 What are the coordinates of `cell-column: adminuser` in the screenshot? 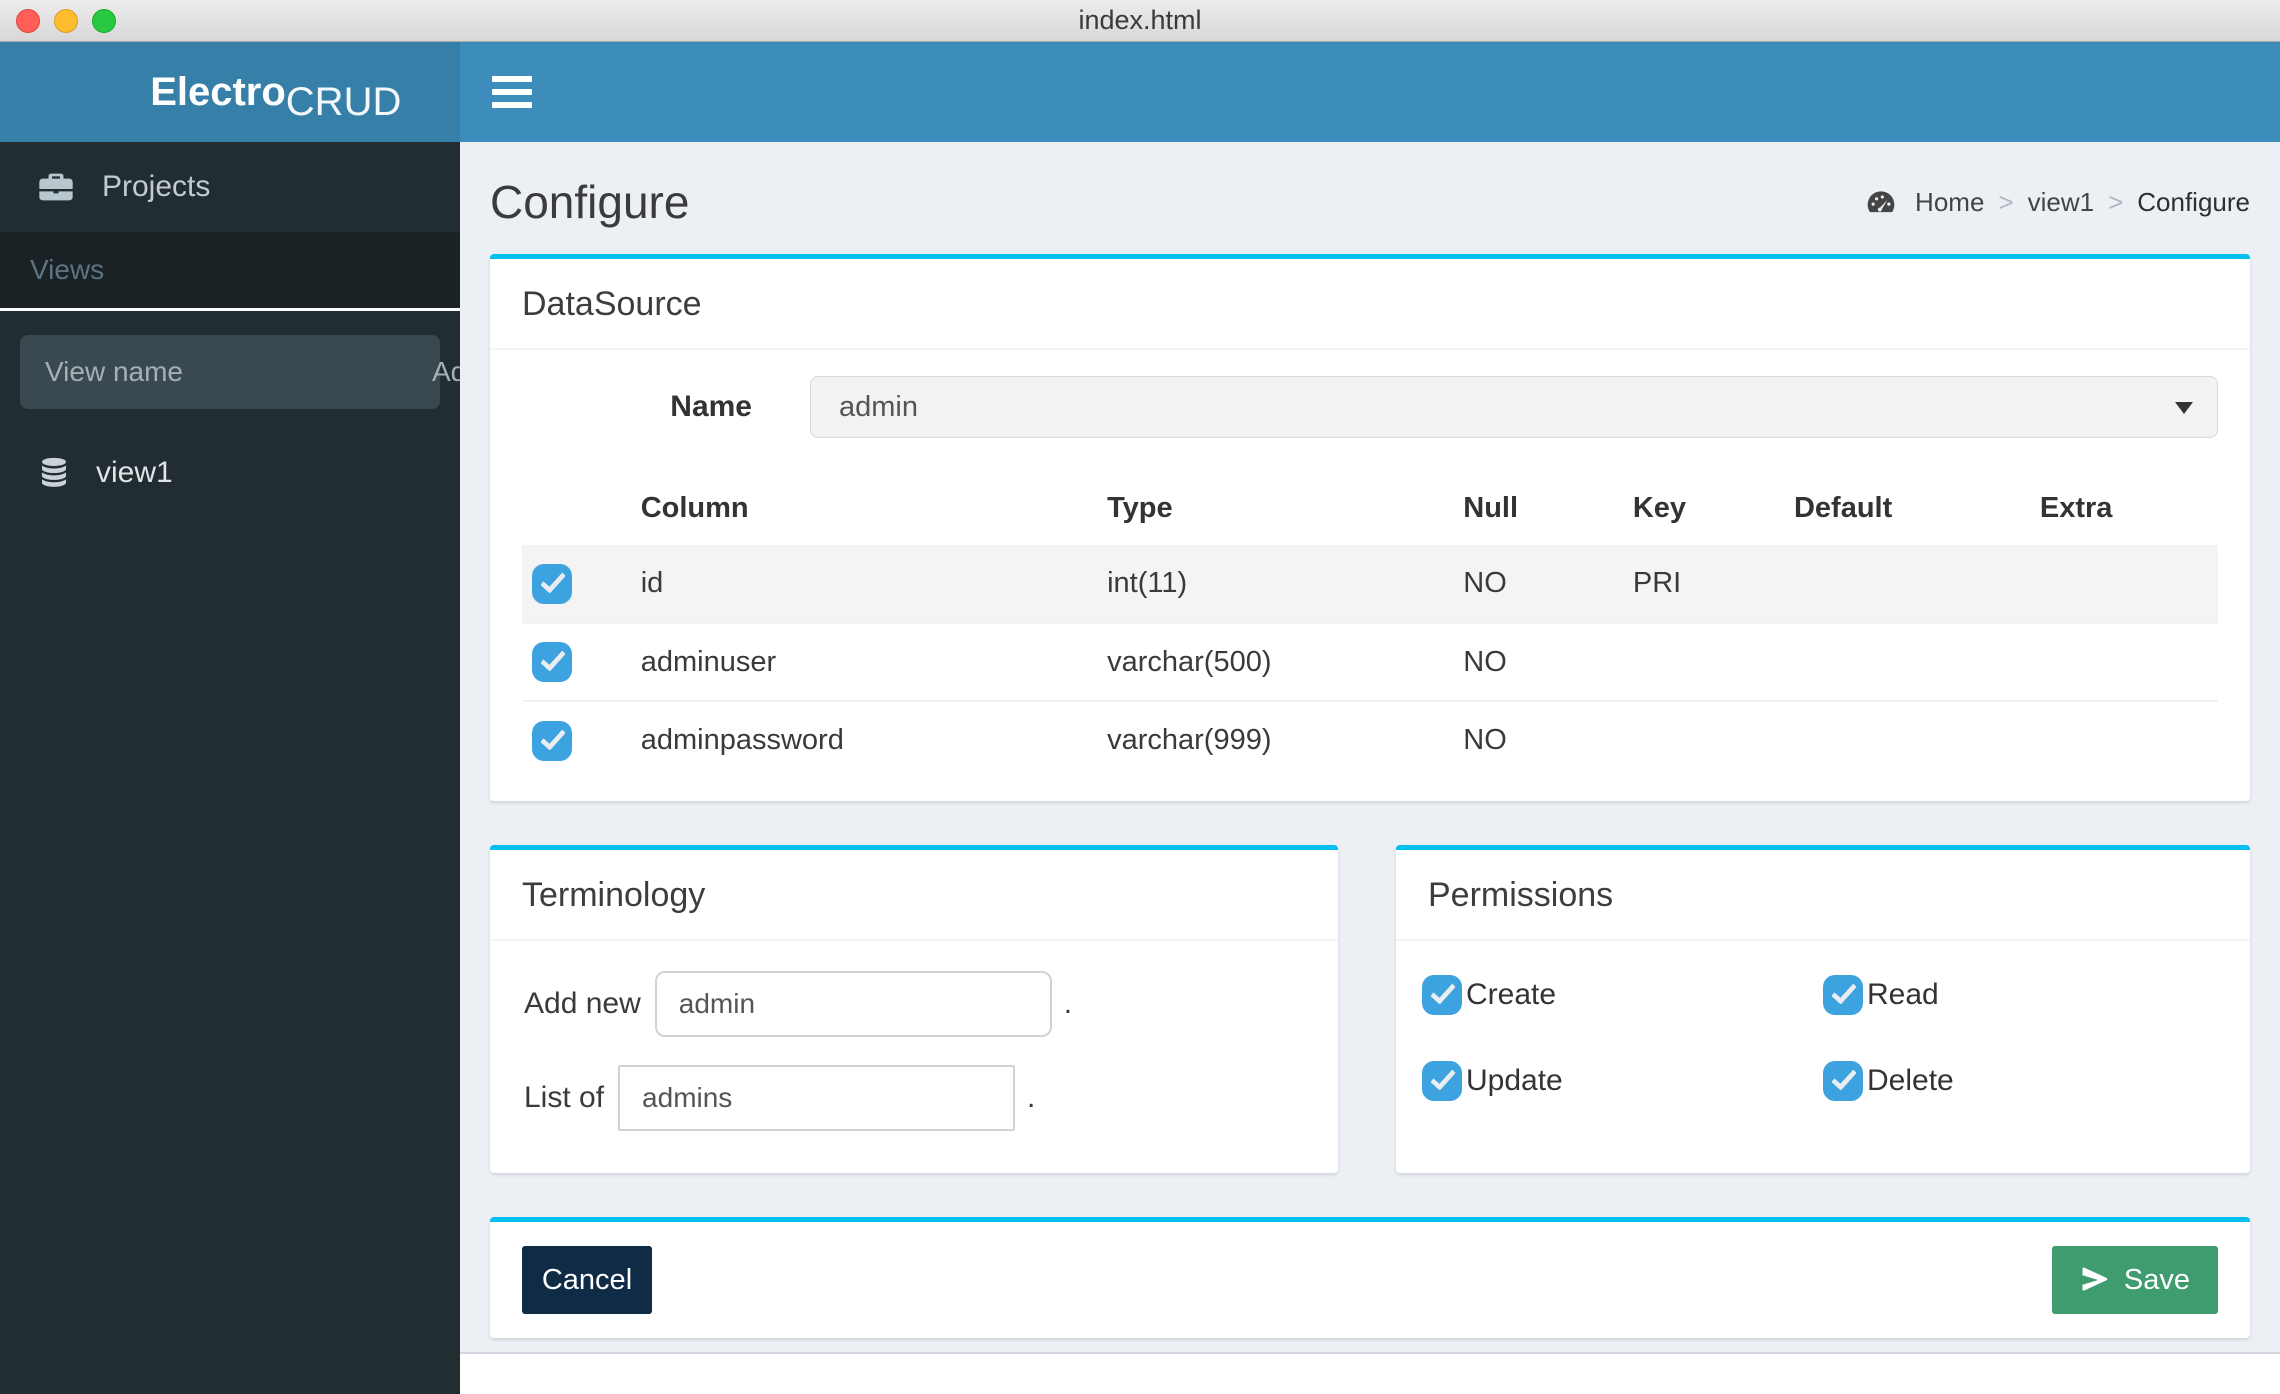 It's located at (708, 661).